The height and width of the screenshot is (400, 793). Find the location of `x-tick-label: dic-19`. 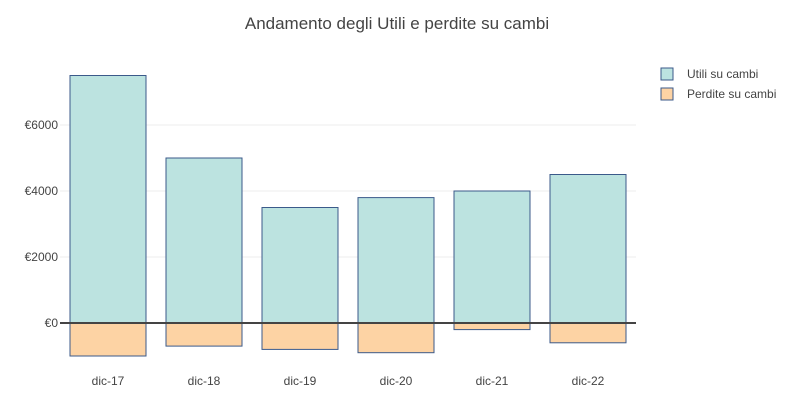

x-tick-label: dic-19 is located at coordinates (300, 381).